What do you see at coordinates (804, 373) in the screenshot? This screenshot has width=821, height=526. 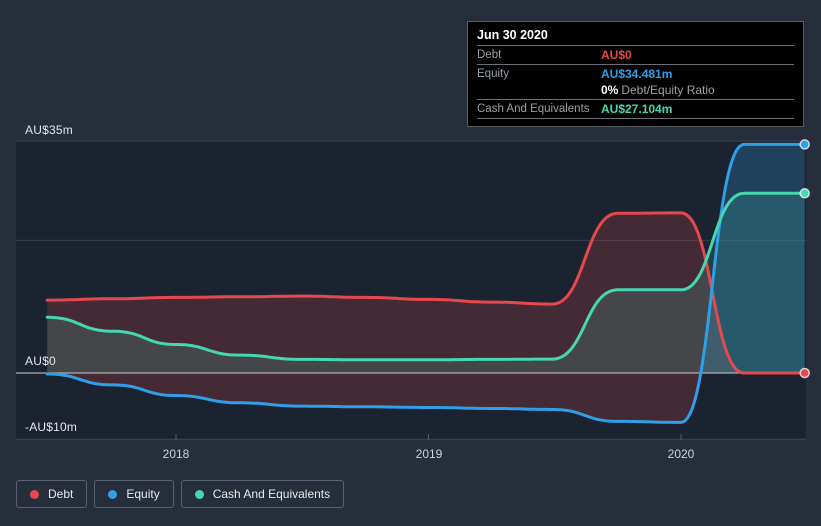 I see `debt-endpoint-dot` at bounding box center [804, 373].